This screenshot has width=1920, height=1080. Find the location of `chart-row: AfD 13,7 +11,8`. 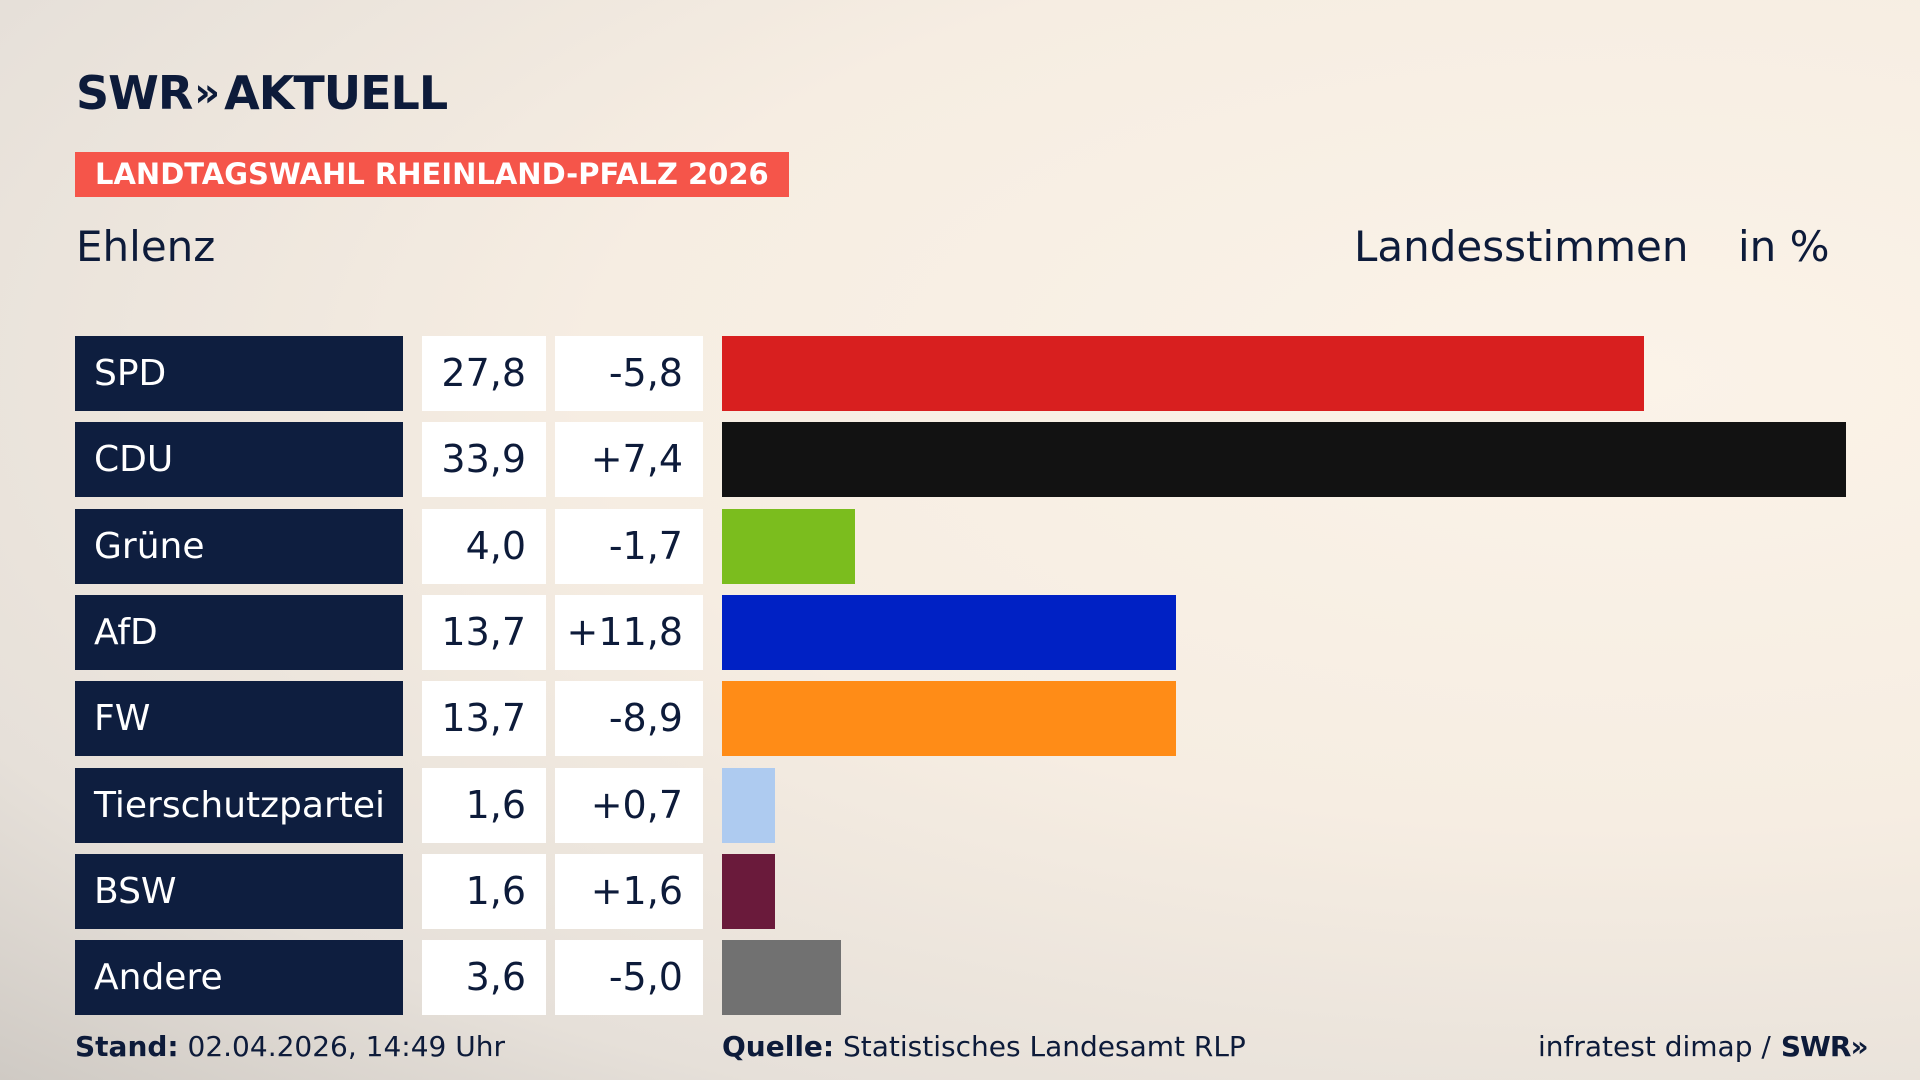

chart-row: AfD 13,7 +11,8 is located at coordinates (960, 632).